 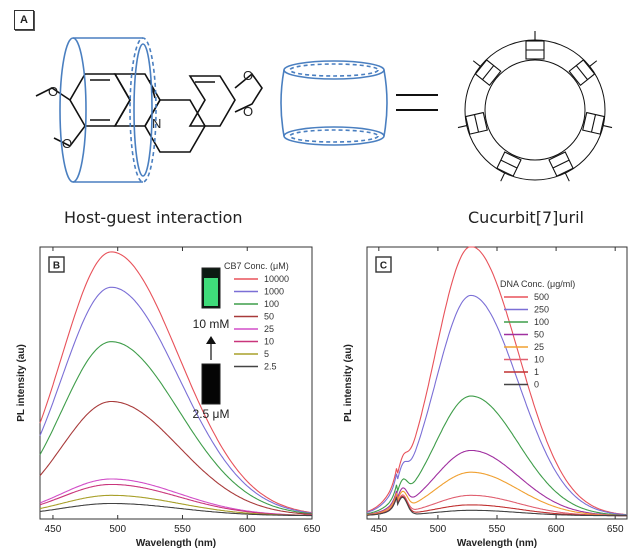 What do you see at coordinates (536, 385) in the screenshot?
I see `legend-entry: 0` at bounding box center [536, 385].